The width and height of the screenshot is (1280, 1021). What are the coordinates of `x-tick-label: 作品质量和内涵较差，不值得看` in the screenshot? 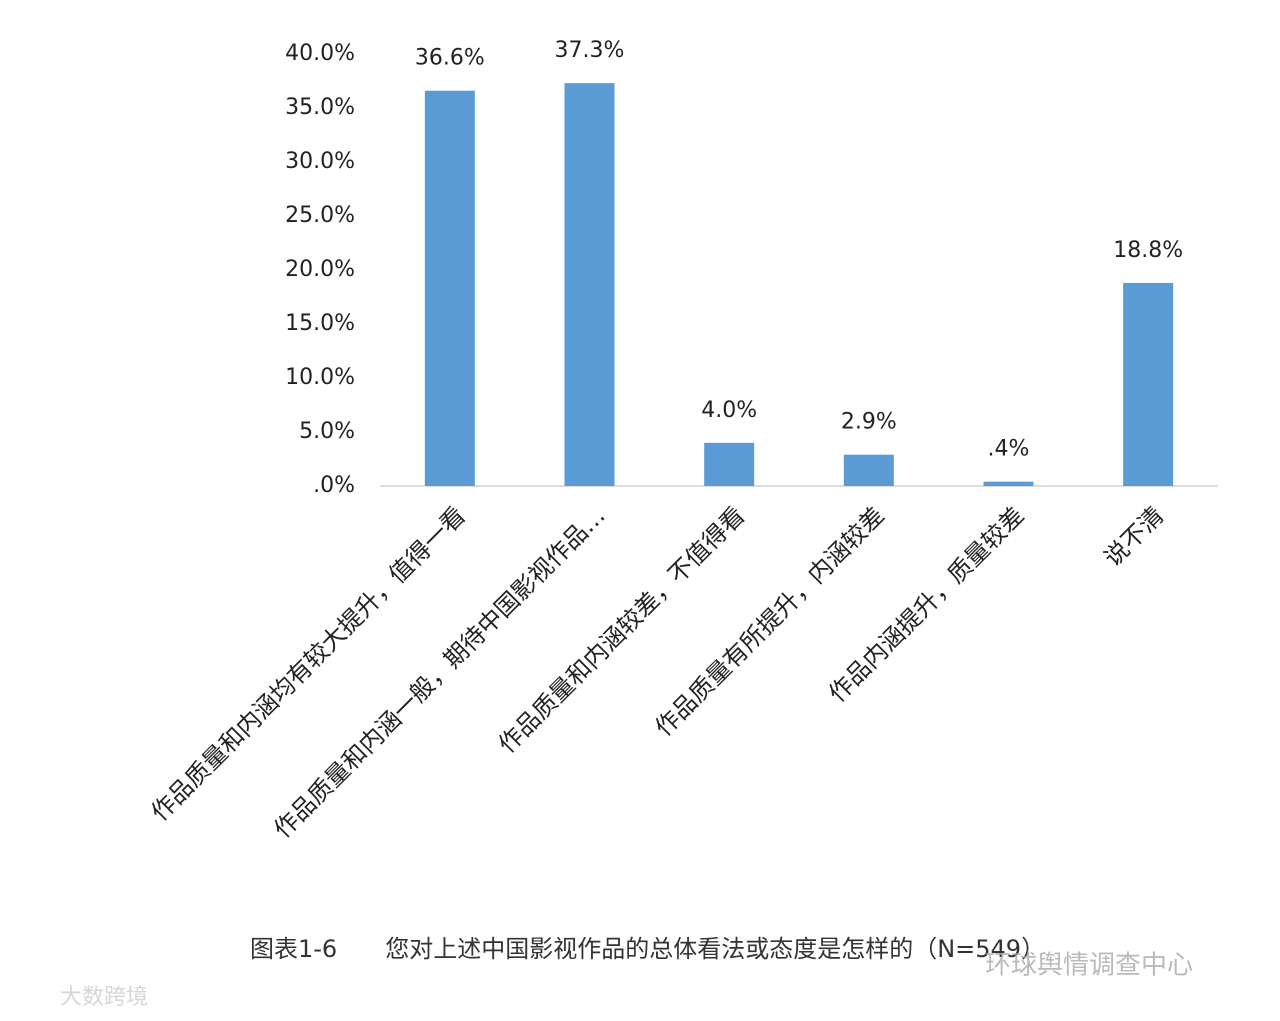 It's located at (621, 629).